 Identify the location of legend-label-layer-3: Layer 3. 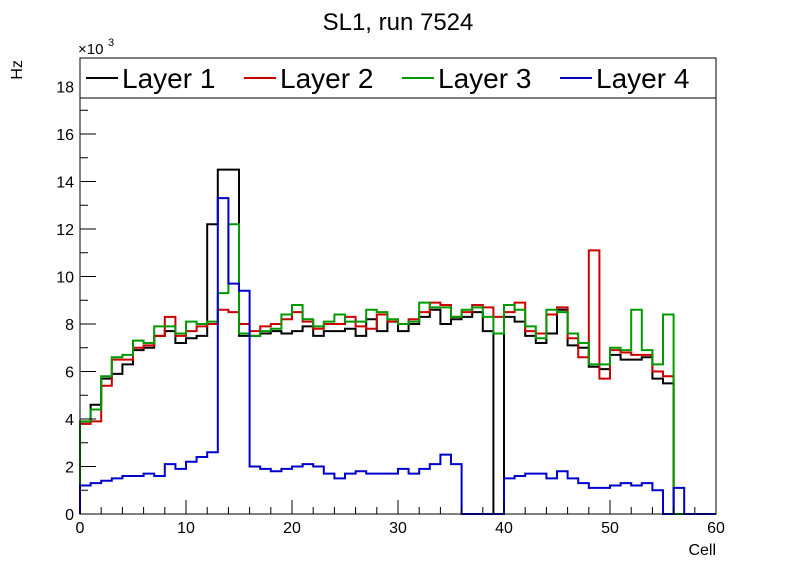
(484, 78).